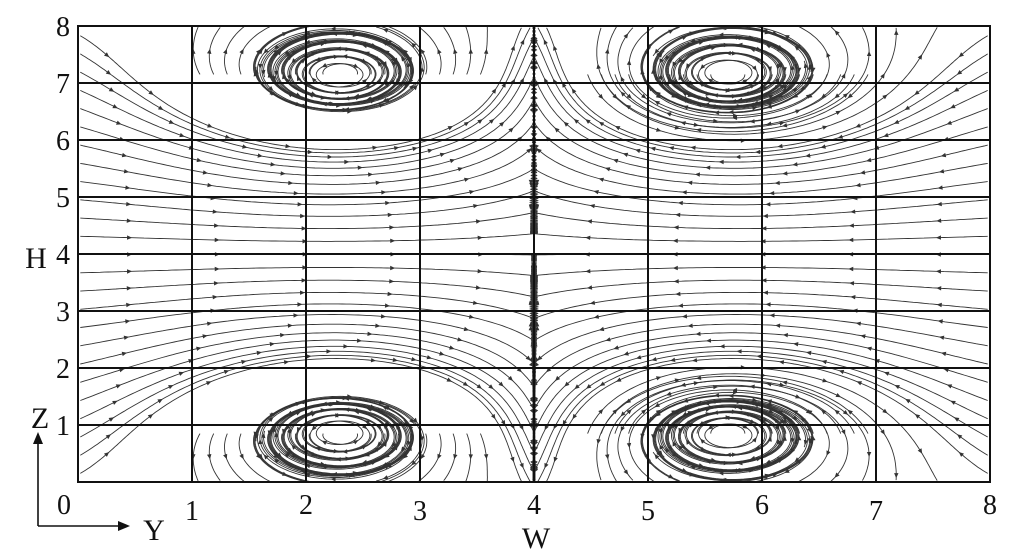  I want to click on x-tick-label: 2, so click(306, 505).